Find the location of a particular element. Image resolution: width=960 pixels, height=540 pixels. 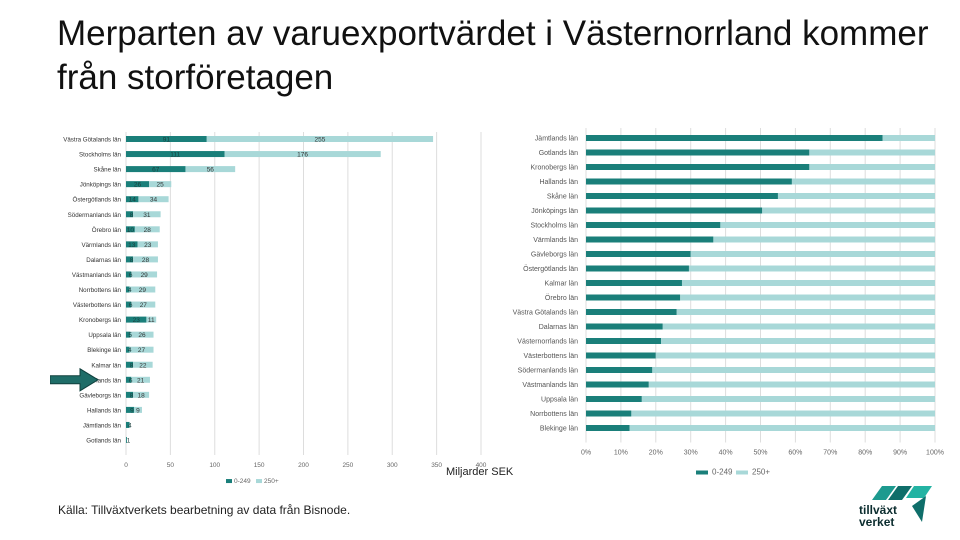

category-label: Blekinge län is located at coordinates (559, 429).